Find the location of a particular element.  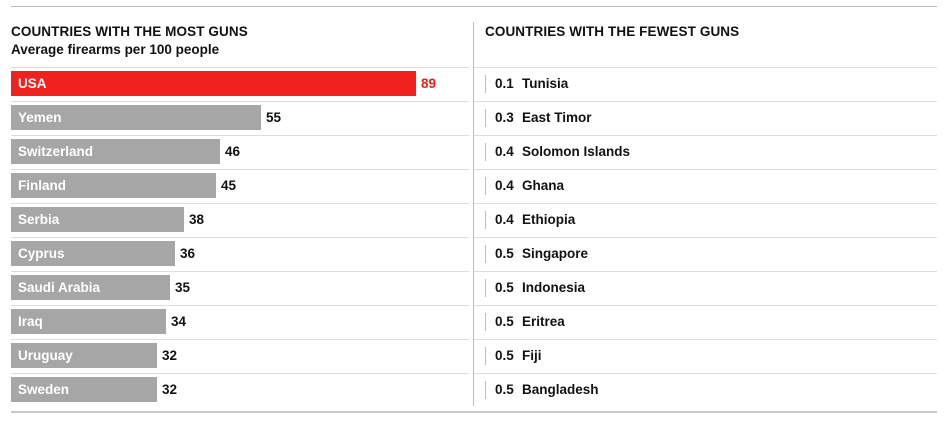

bar-category-label: Serbia is located at coordinates (39, 219).